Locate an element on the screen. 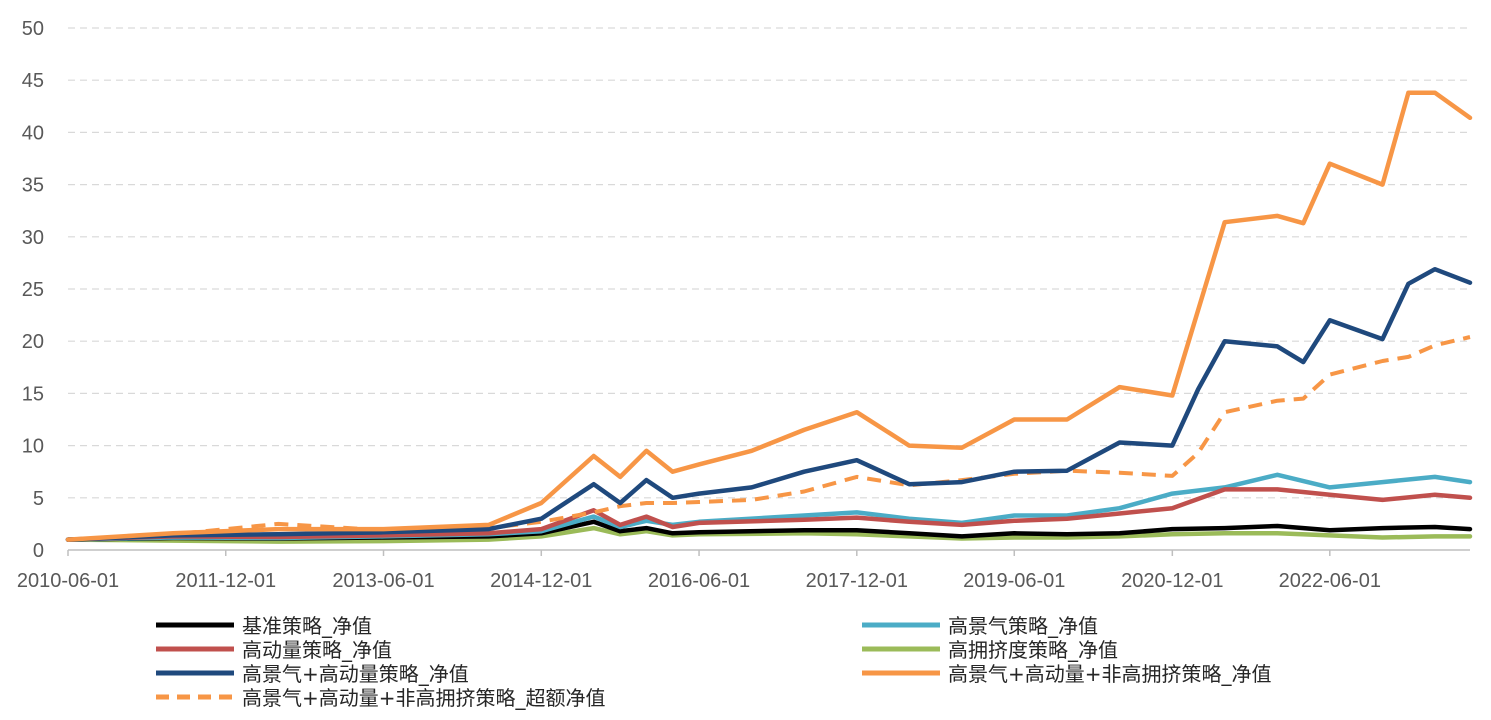 The width and height of the screenshot is (1491, 720). y-tick-label: 40 is located at coordinates (33, 133).